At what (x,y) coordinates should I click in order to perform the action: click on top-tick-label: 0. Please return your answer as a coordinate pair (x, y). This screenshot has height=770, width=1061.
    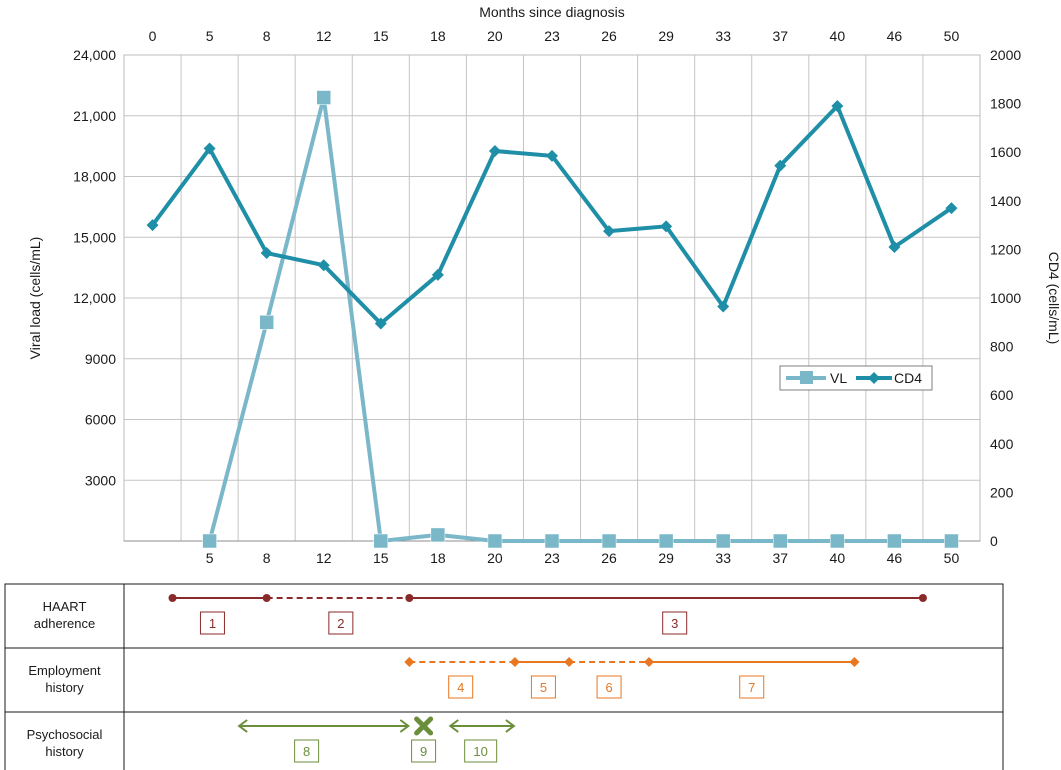
    Looking at the image, I should click on (153, 36).